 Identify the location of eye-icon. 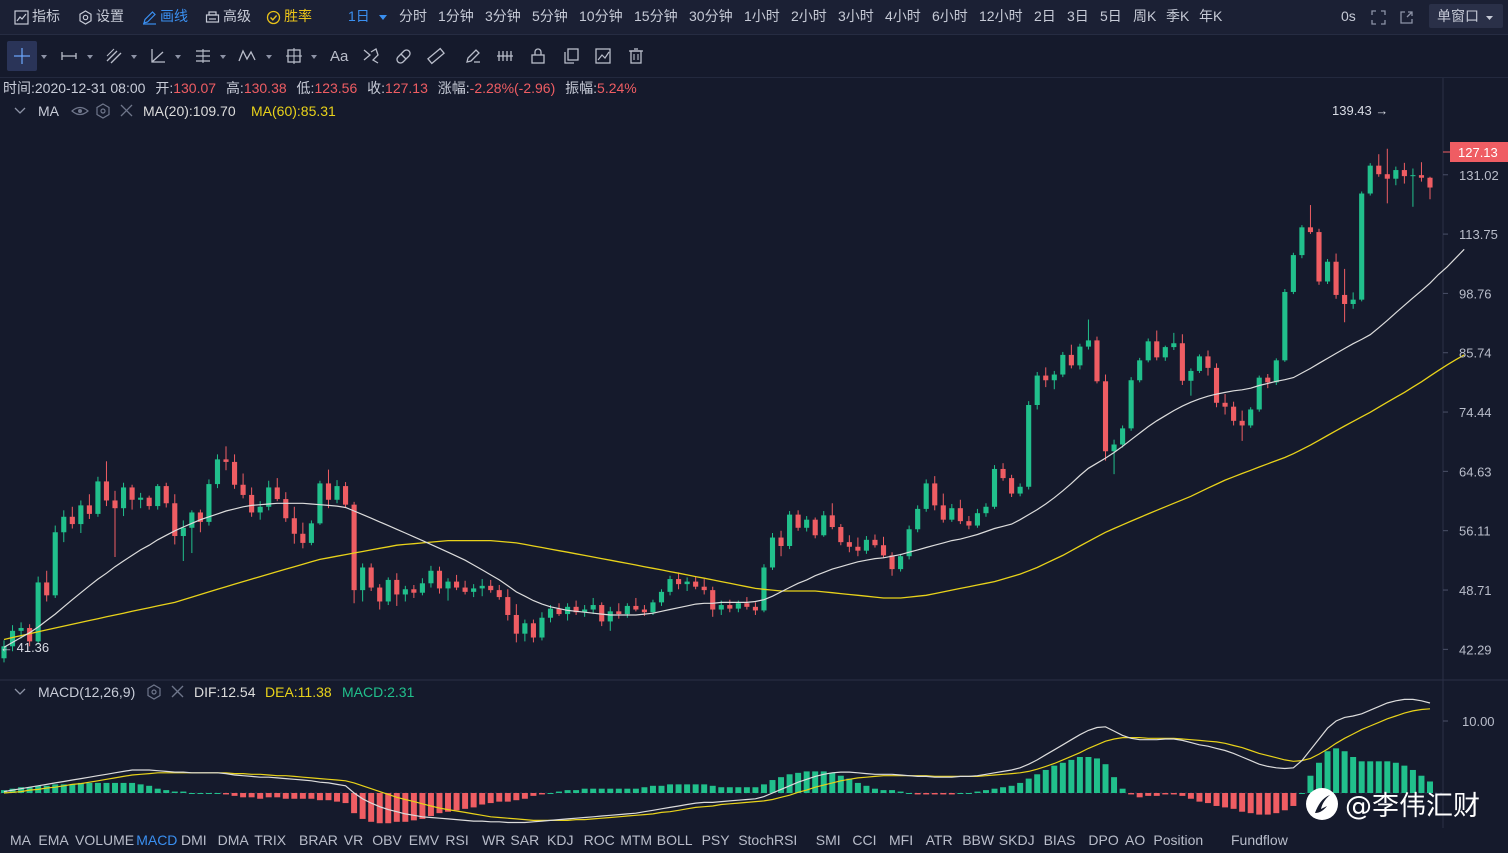
(80, 111).